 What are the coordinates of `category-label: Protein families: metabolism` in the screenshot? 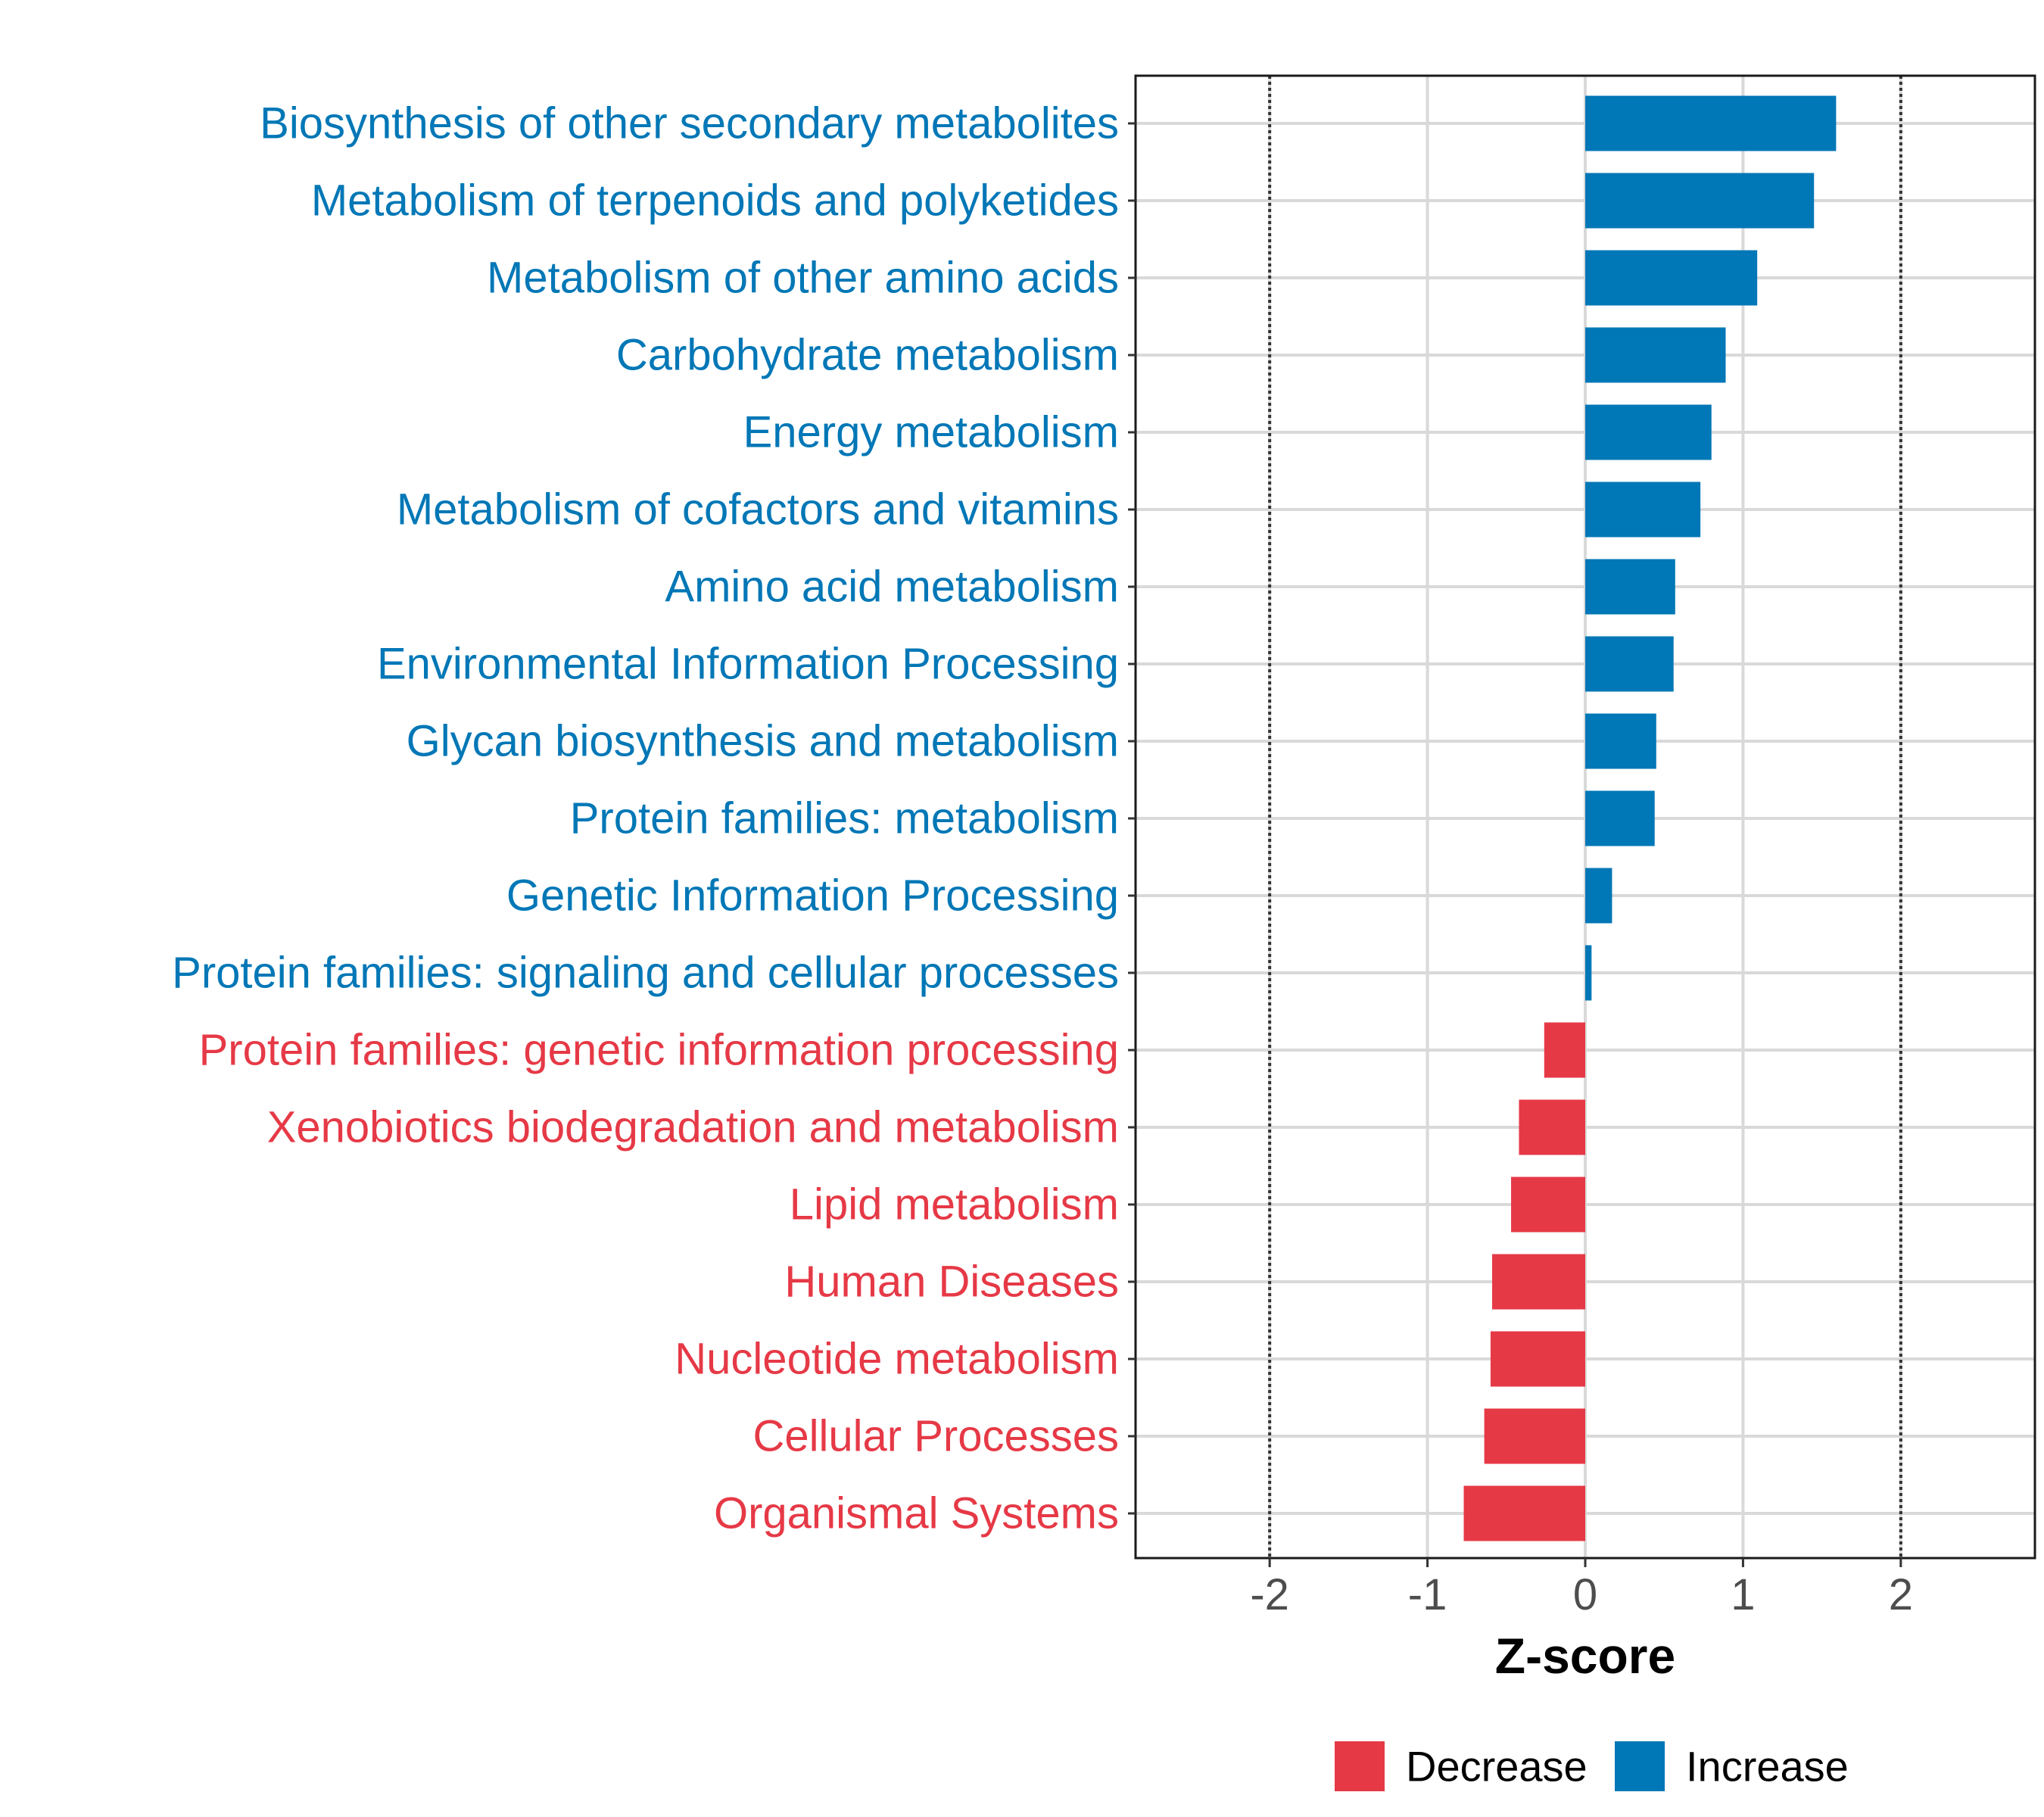 It's located at (844, 818).